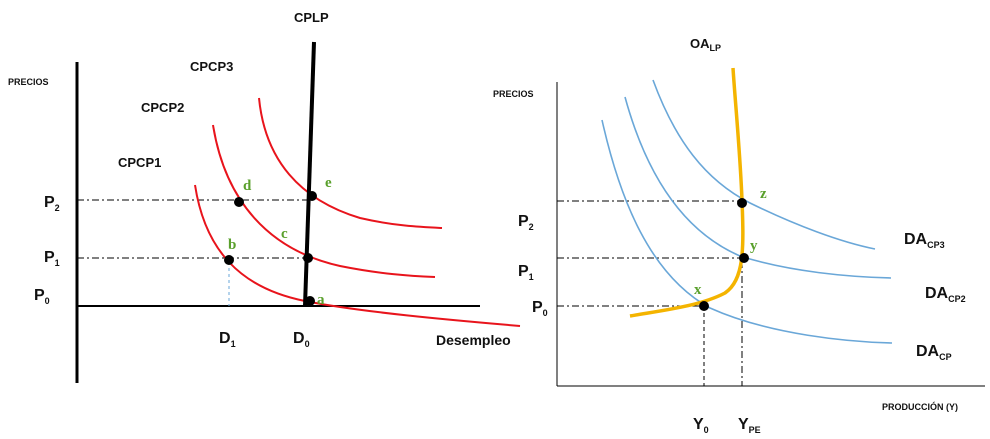 This screenshot has height=439, width=990. Describe the element at coordinates (698, 290) in the screenshot. I see `point-x-label: x` at that location.